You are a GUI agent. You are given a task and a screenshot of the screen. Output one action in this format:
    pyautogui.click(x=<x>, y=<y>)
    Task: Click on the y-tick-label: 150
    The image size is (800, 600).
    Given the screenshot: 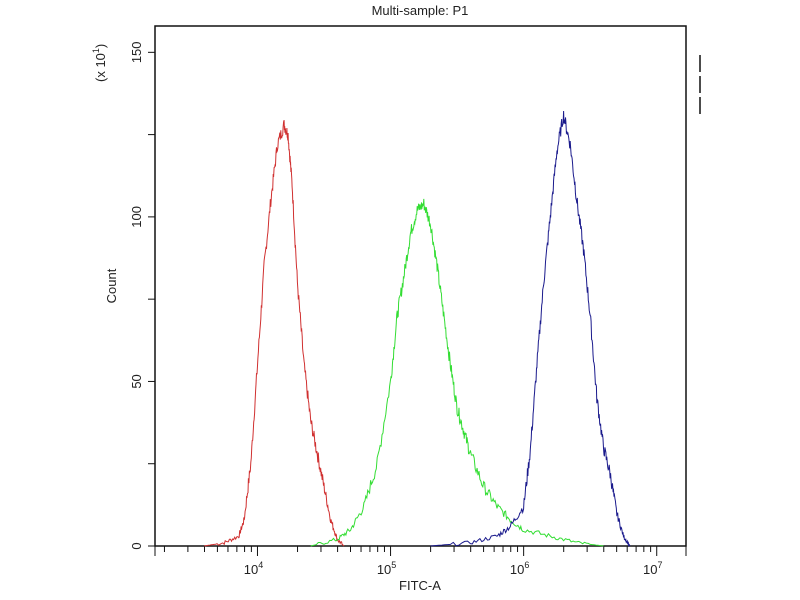 What is the action you would take?
    pyautogui.click(x=136, y=52)
    